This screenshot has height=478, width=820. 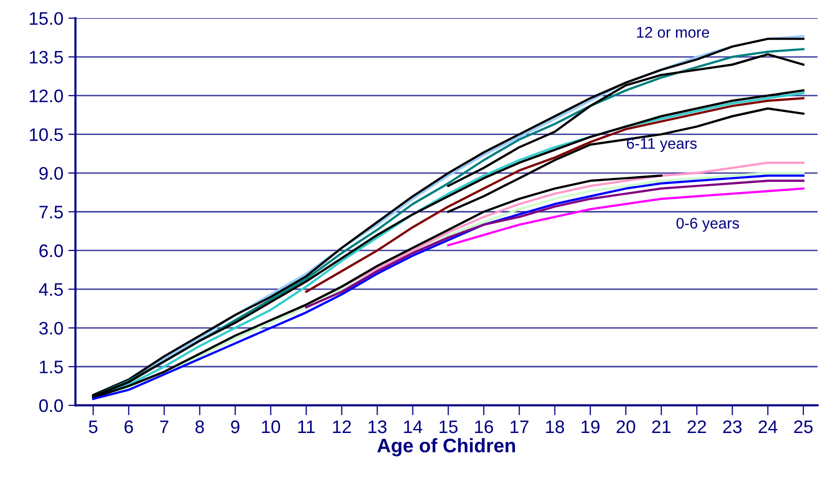 What do you see at coordinates (51, 173) in the screenshot?
I see `y-tick-label: 9.0` at bounding box center [51, 173].